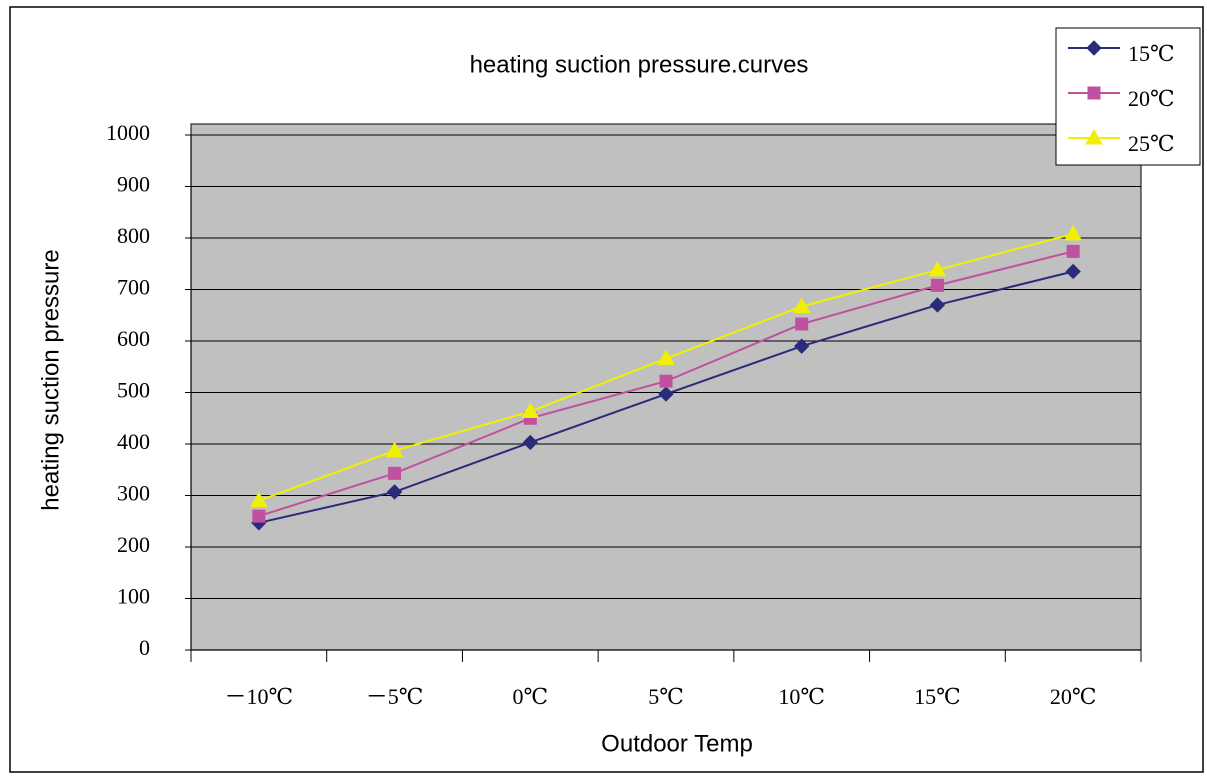 The height and width of the screenshot is (776, 1207). Describe the element at coordinates (937, 696) in the screenshot. I see `x-tick-label: 15℃` at that location.